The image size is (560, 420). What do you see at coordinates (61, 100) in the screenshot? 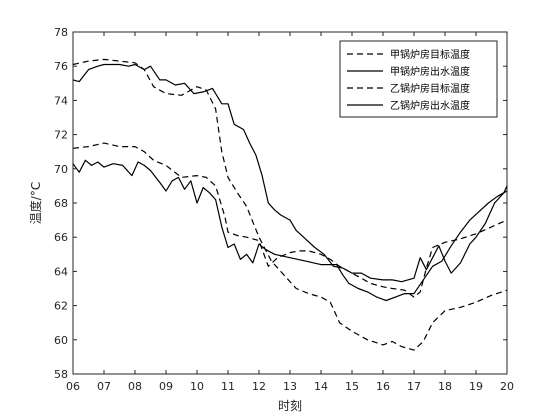
I see `y-tick-label: 74` at bounding box center [61, 100].